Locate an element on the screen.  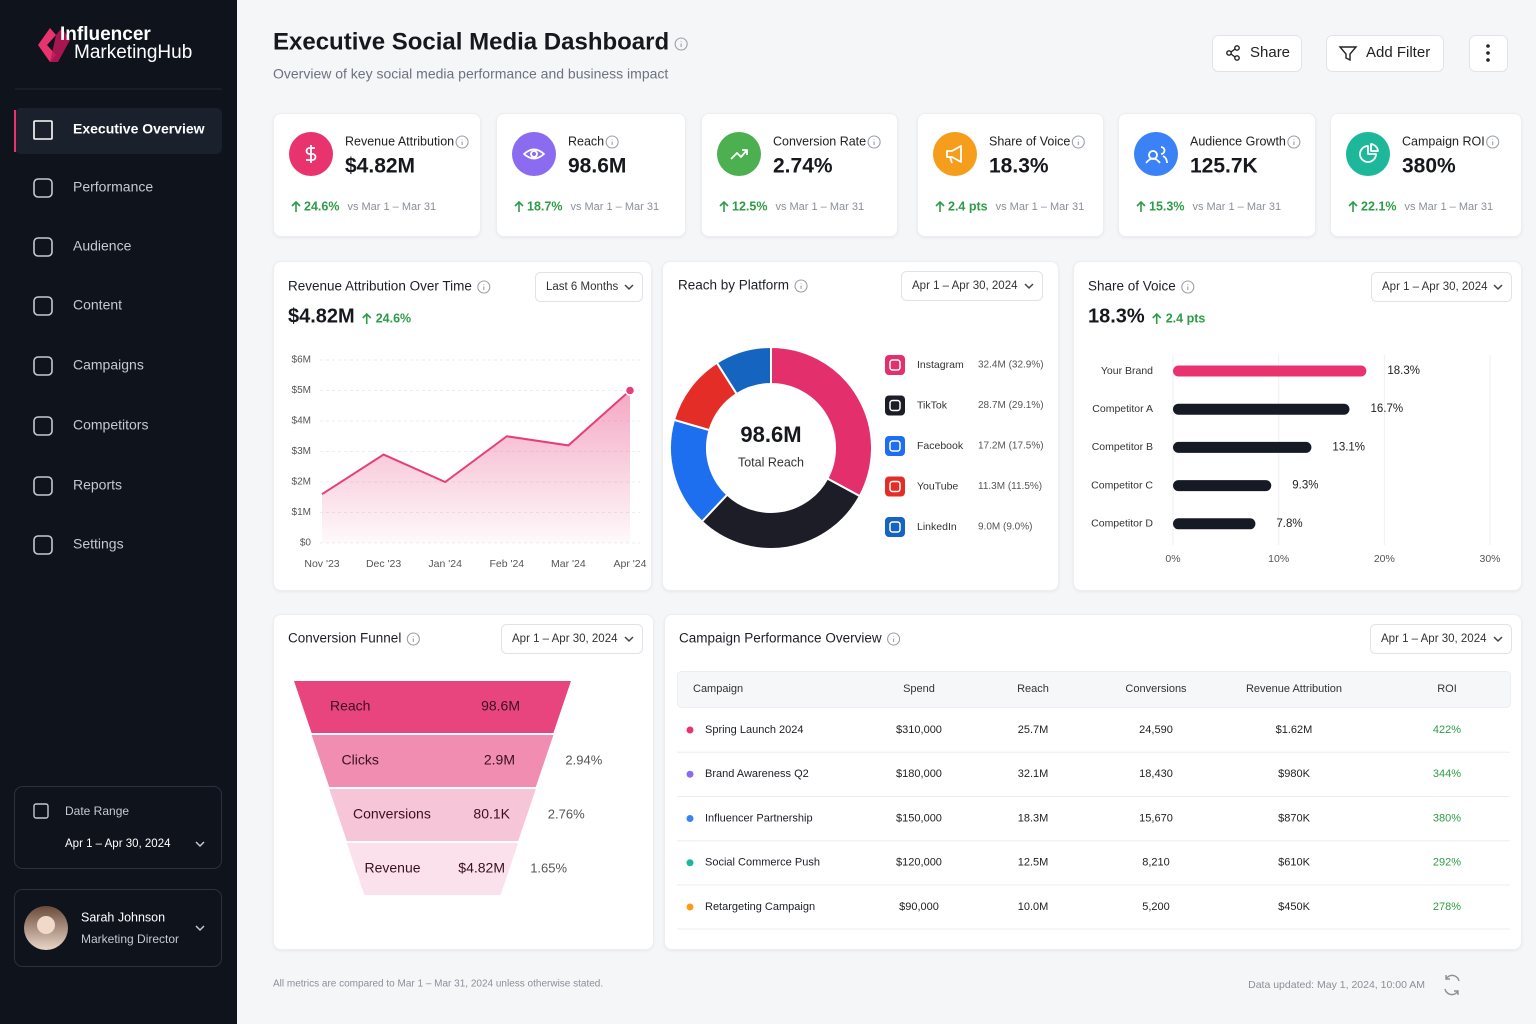
table-cell: $450K is located at coordinates (1294, 907).